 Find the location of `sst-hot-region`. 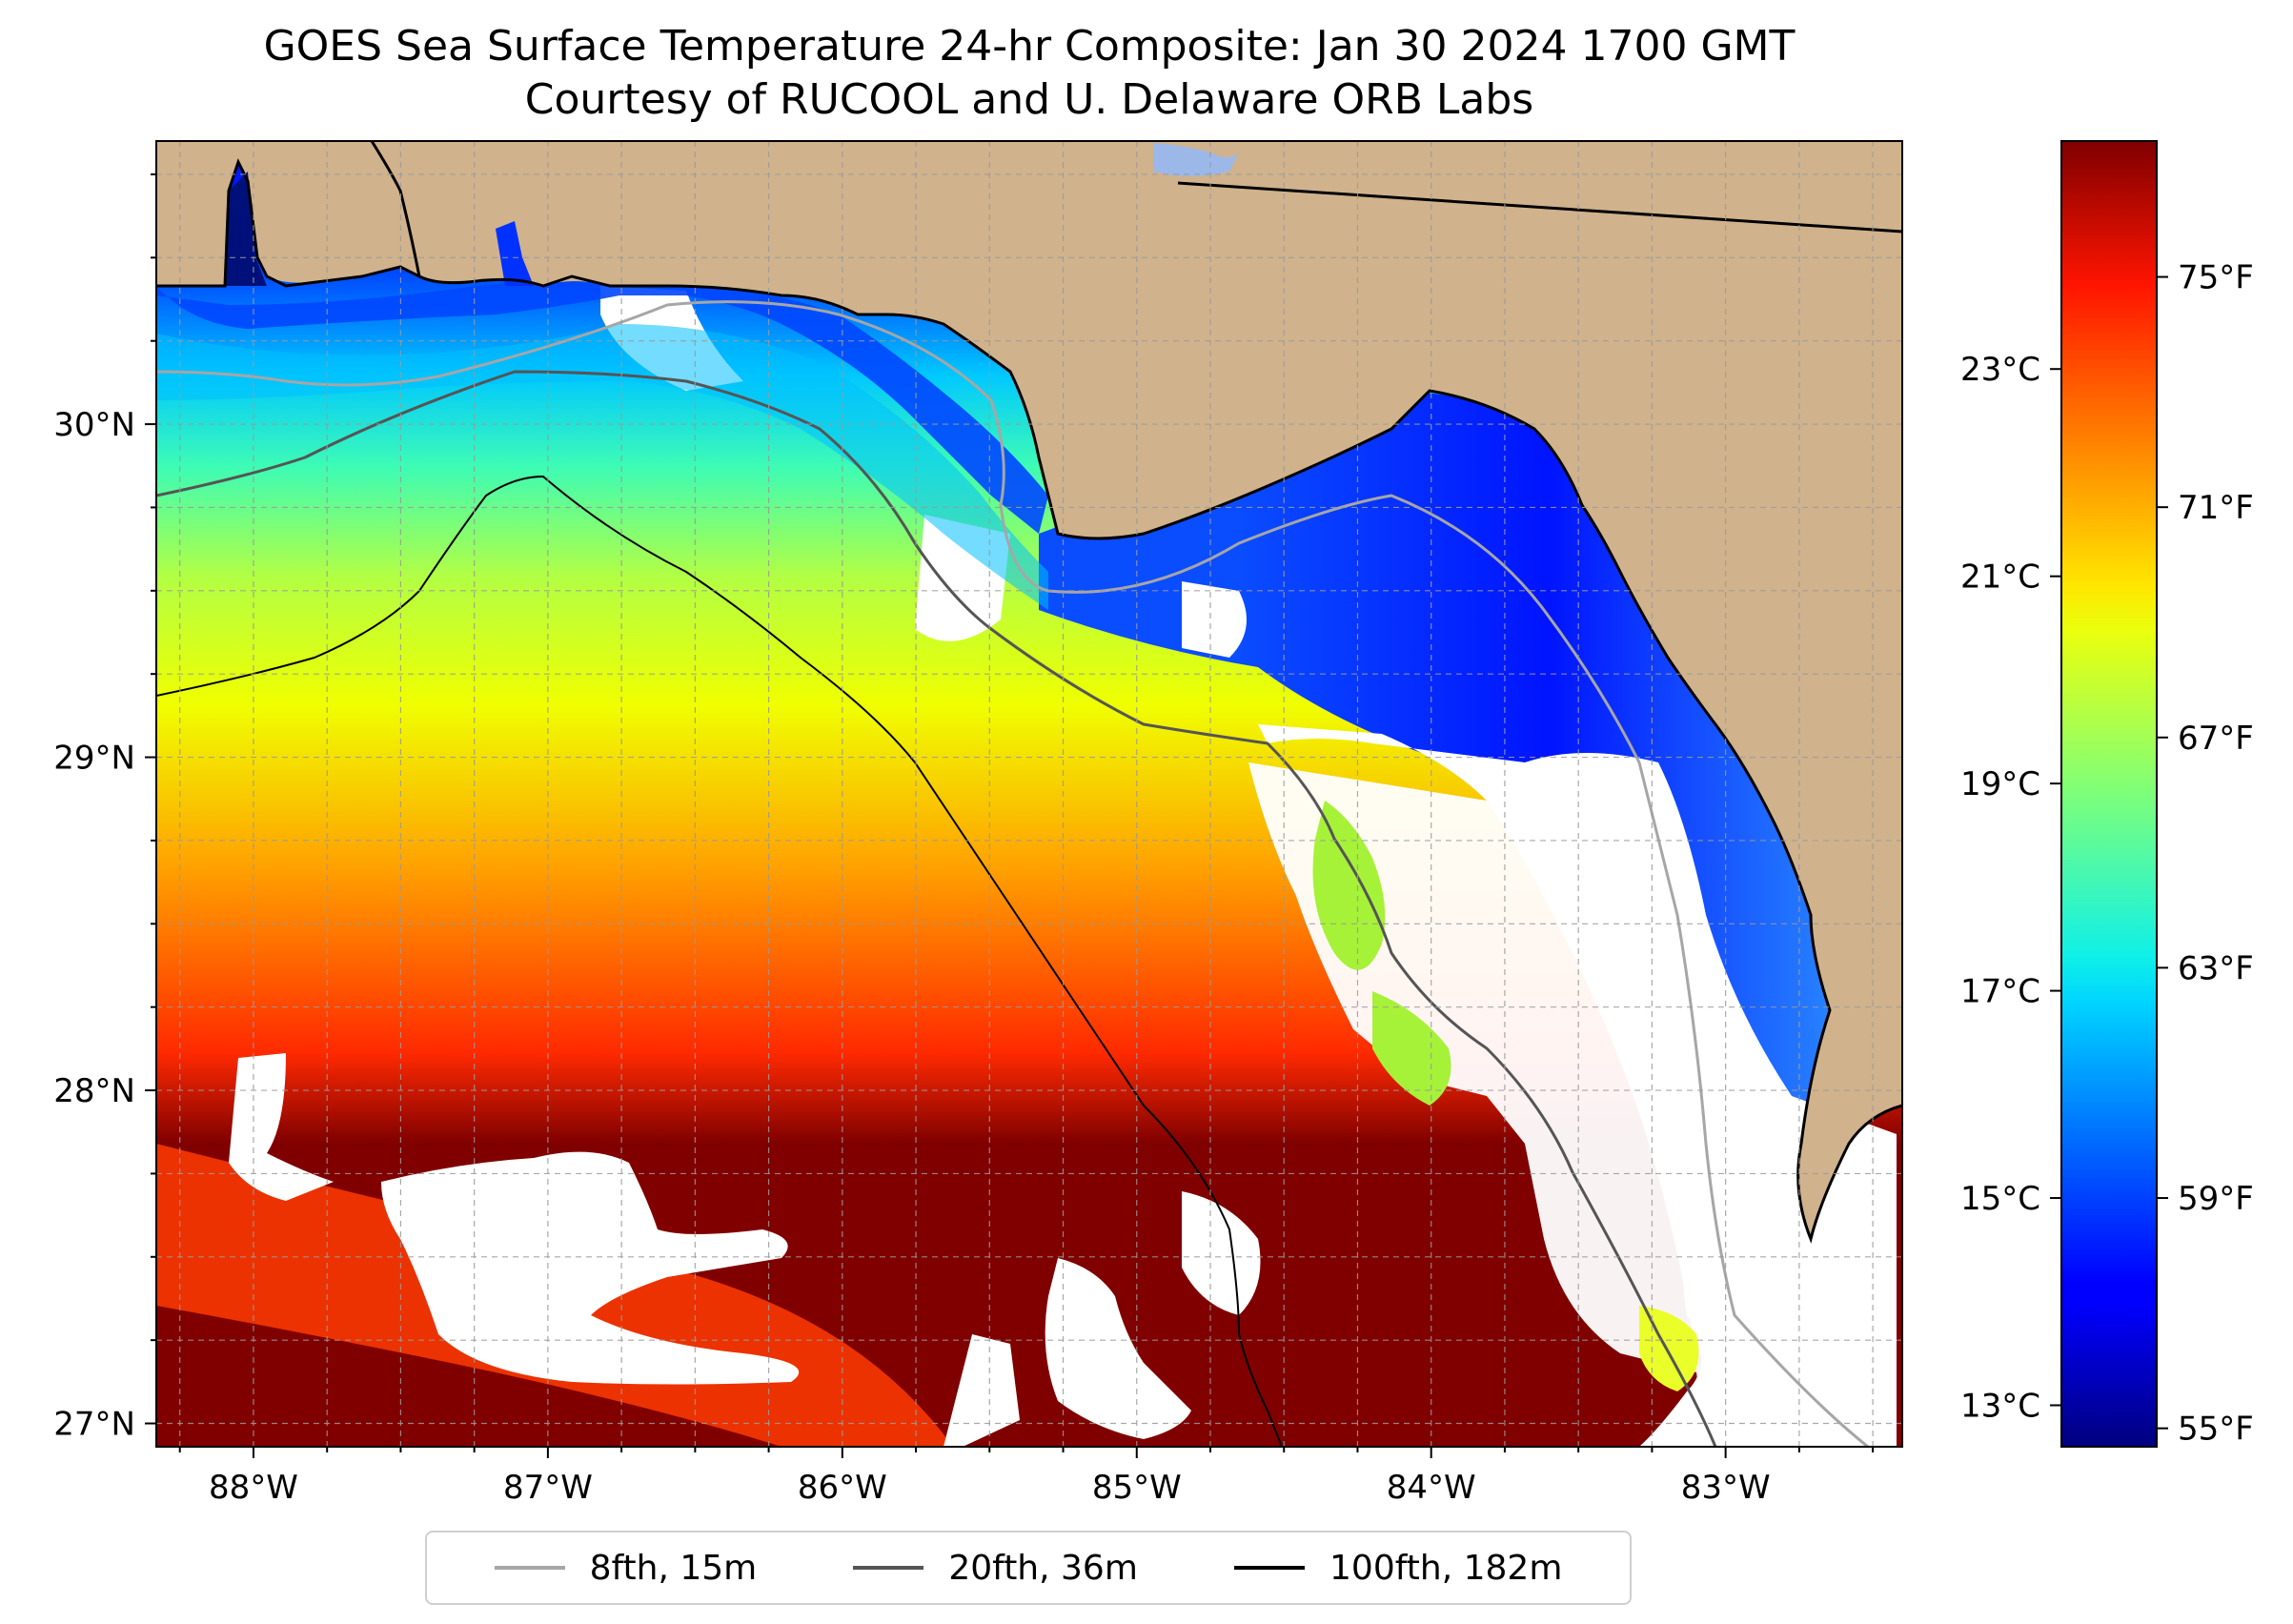

sst-hot-region is located at coordinates (469, 1376).